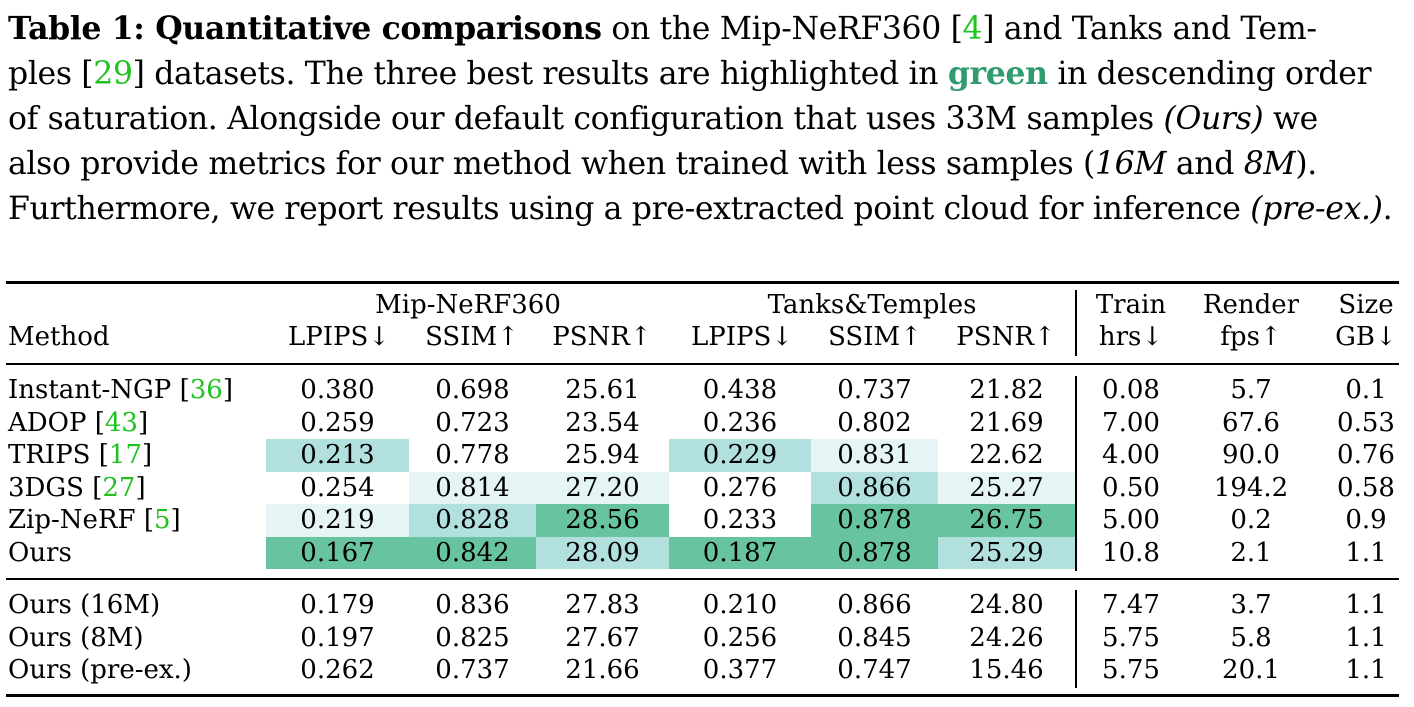 Image resolution: width=1414 pixels, height=707 pixels. Describe the element at coordinates (1366, 455) in the screenshot. I see `cell-size-gb: 0.76` at that location.